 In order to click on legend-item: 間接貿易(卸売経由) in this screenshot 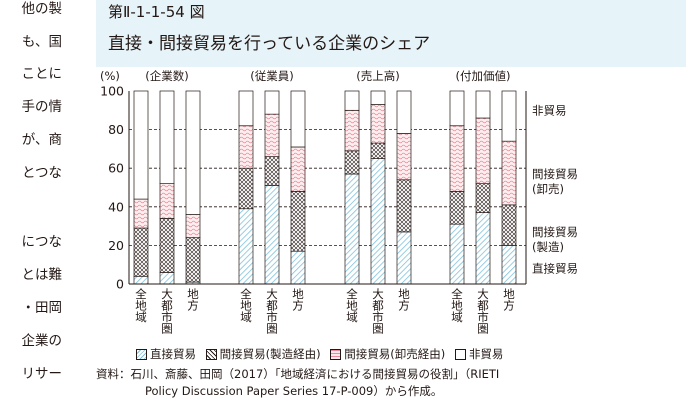, I will do `click(387, 354)`.